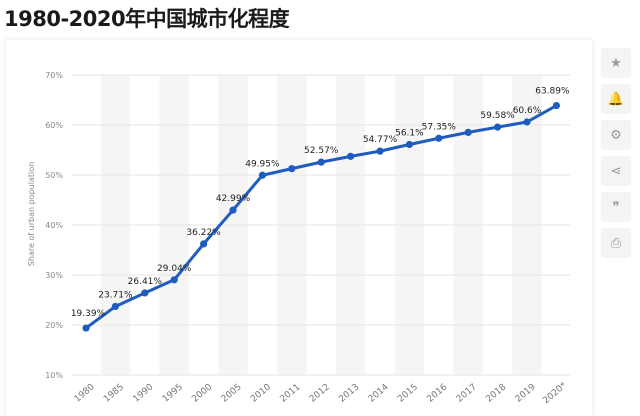 The image size is (640, 416). Describe the element at coordinates (174, 269) in the screenshot. I see `data-label: 29.04%` at that location.